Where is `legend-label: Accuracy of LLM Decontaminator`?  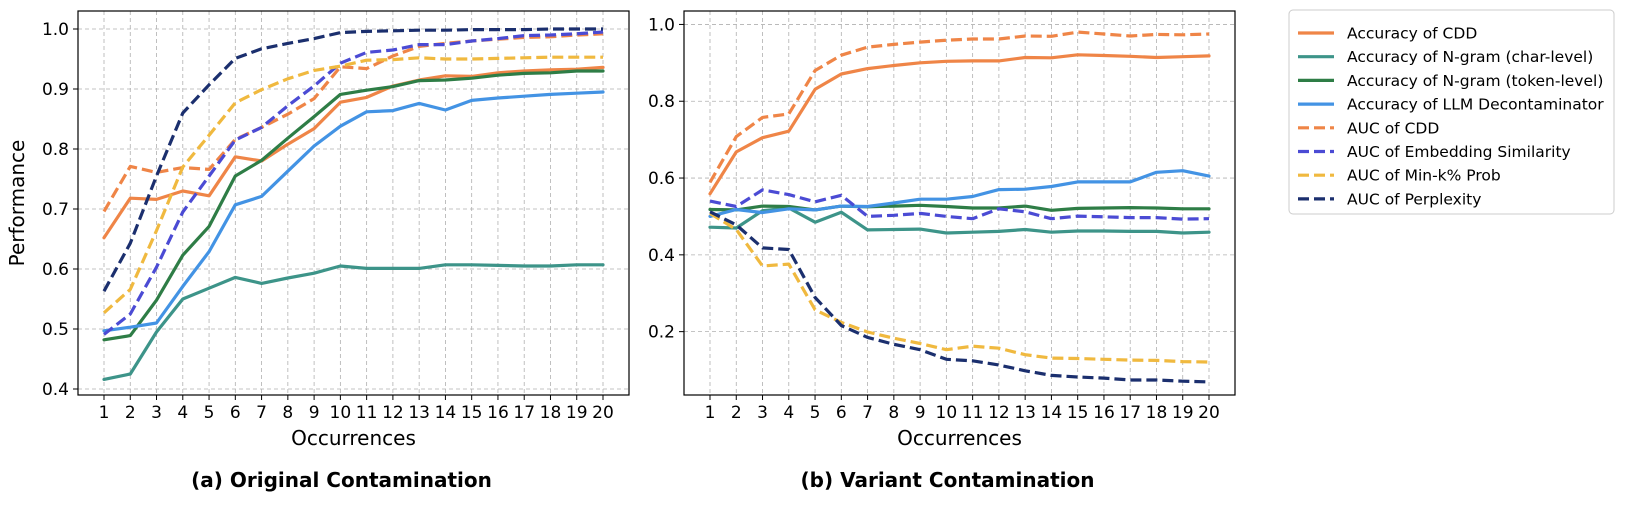
legend-label: Accuracy of LLM Decontaminator is located at coordinates (1475, 105).